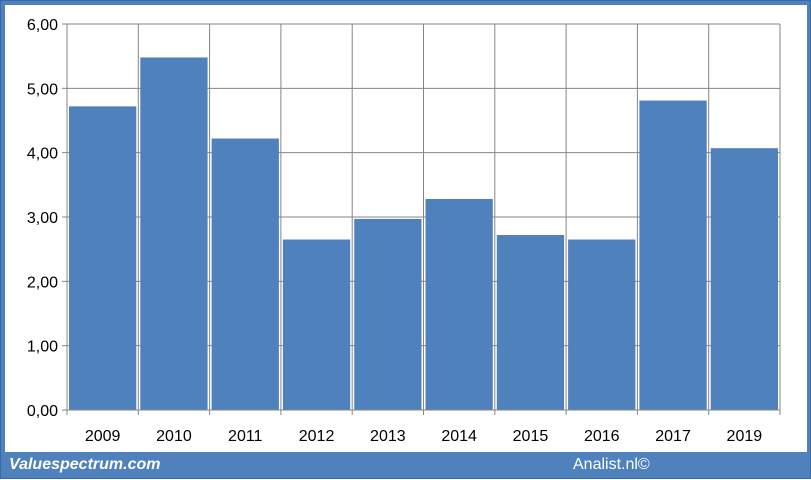 The height and width of the screenshot is (480, 811). Describe the element at coordinates (245, 436) in the screenshot. I see `x-tick-label: 2011` at that location.